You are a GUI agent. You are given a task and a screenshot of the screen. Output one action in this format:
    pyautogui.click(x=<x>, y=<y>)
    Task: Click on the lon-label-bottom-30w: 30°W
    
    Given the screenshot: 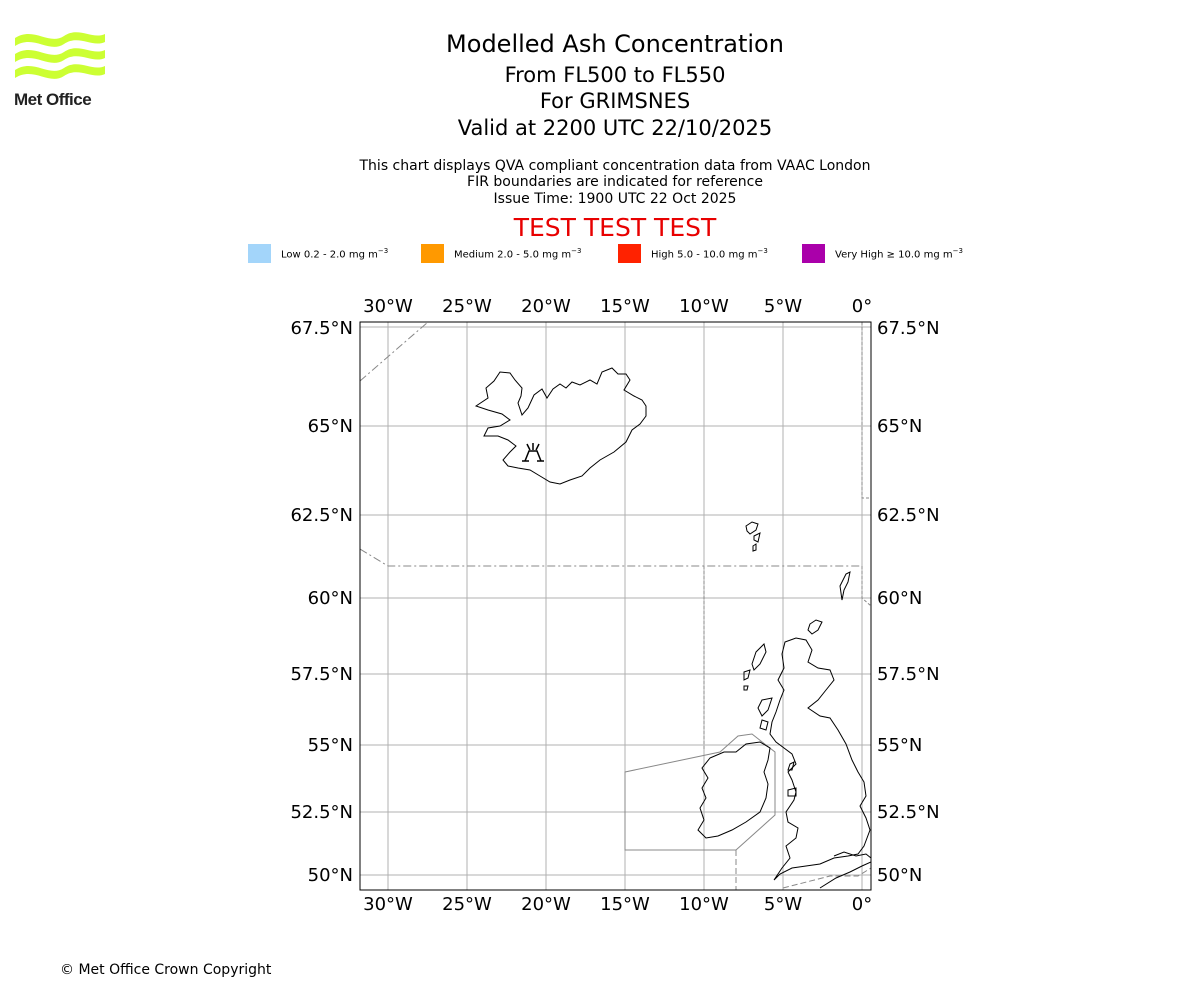 What is the action you would take?
    pyautogui.click(x=388, y=904)
    